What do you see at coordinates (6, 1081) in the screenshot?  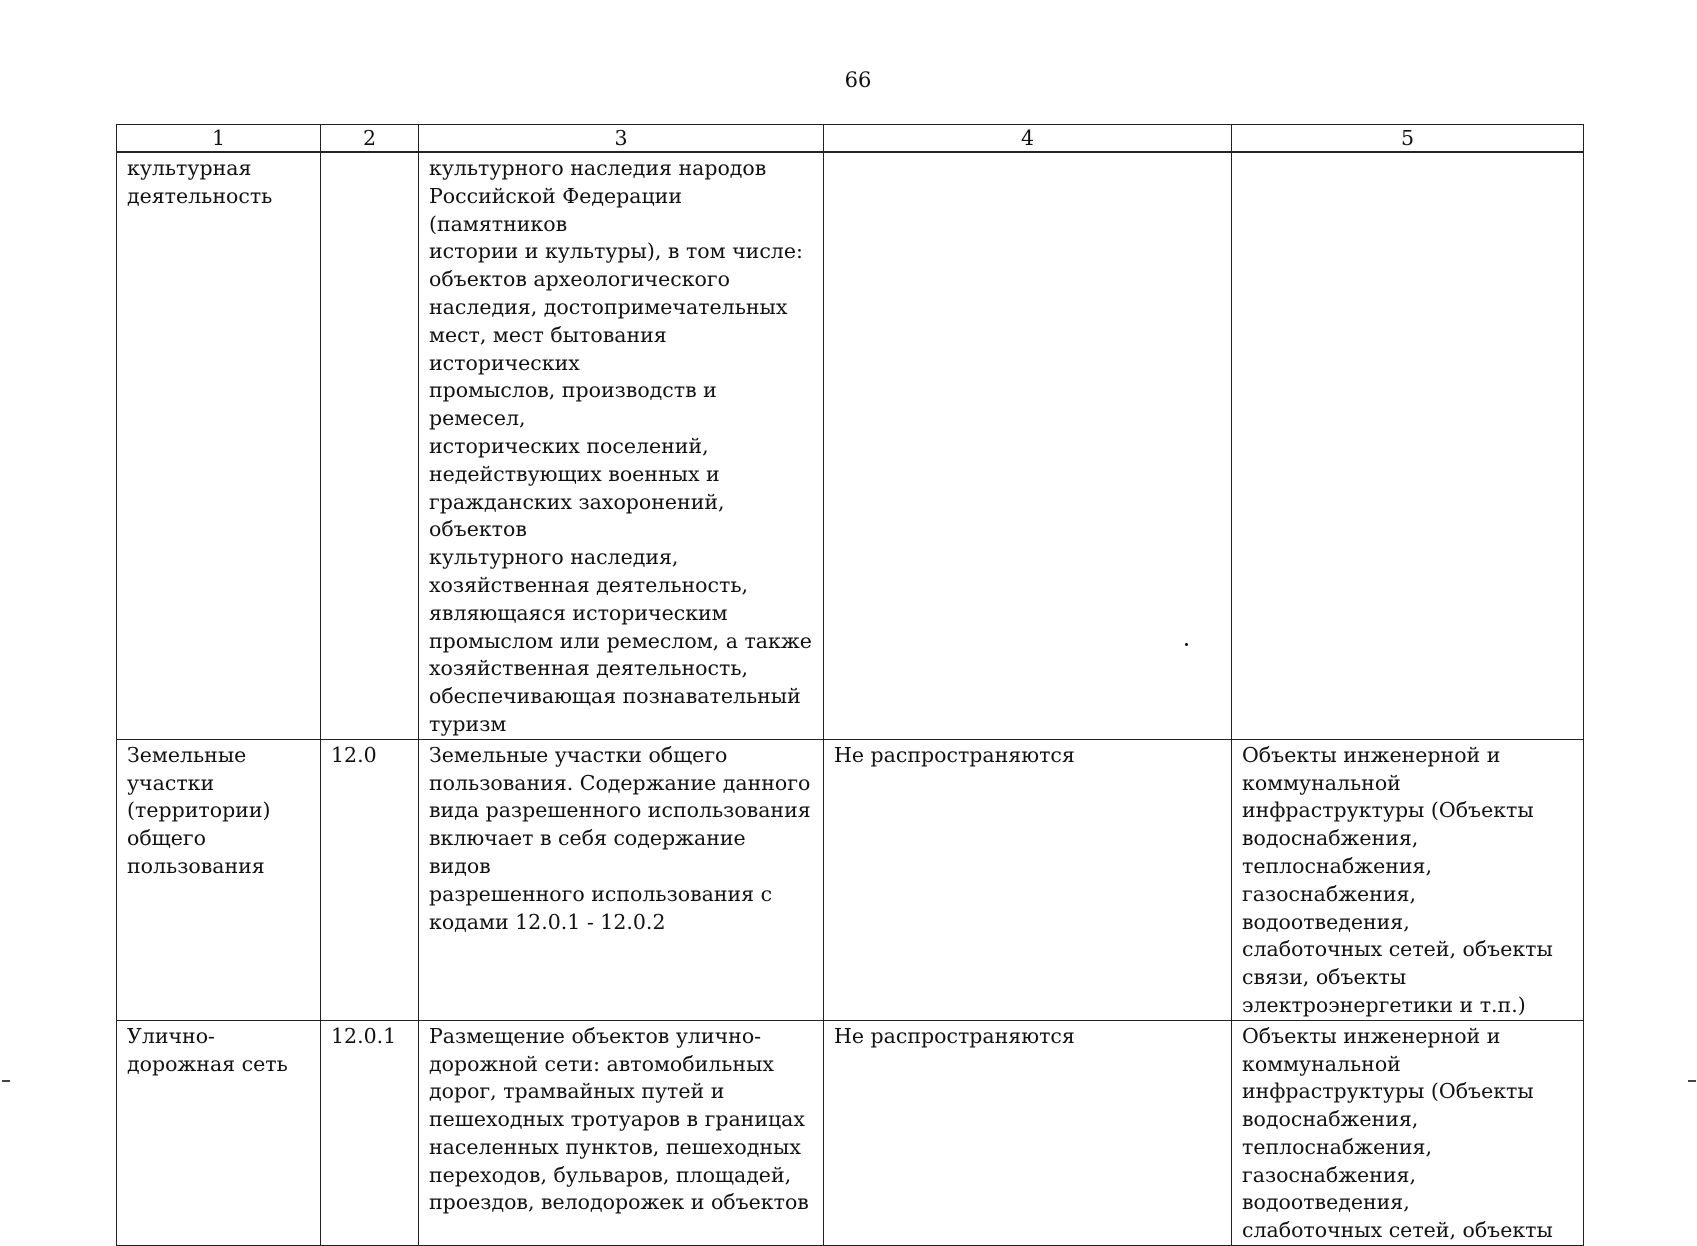 I see `margin-mark-left` at bounding box center [6, 1081].